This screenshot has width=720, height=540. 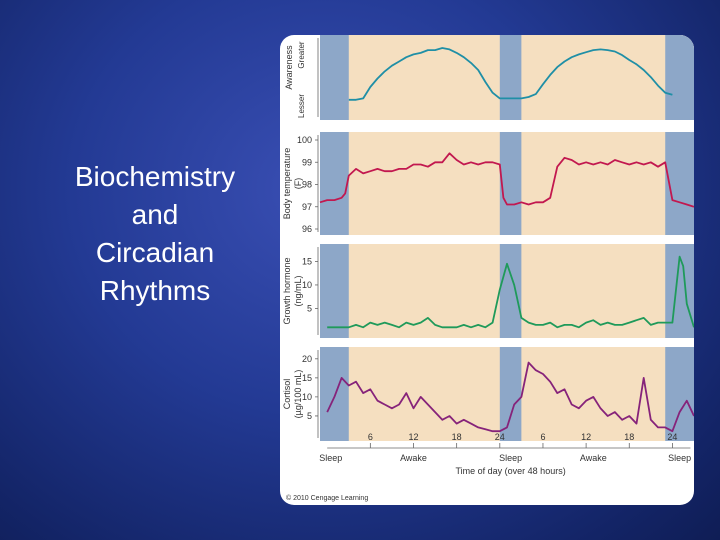 I want to click on y-tick-label: 98, so click(x=307, y=185).